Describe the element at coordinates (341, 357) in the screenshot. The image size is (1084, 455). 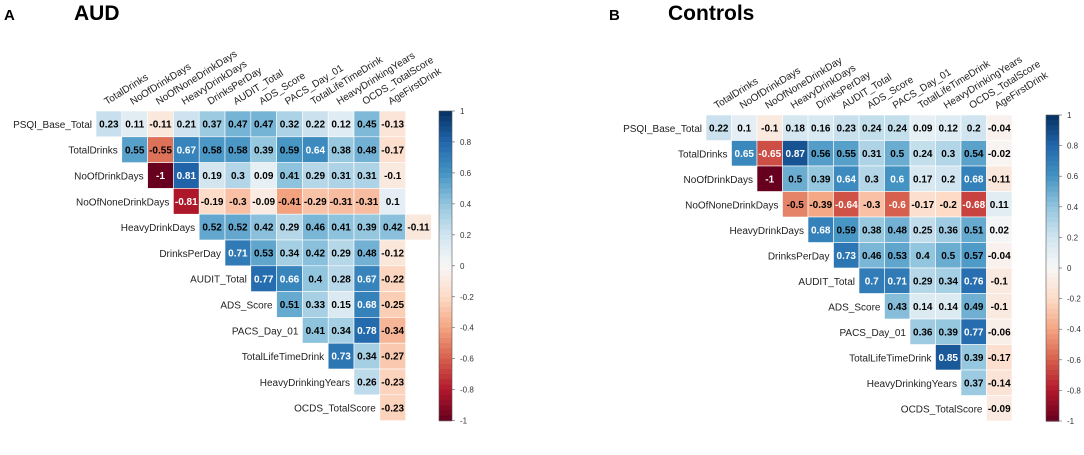
I see `cell-value-label: 0.73` at that location.